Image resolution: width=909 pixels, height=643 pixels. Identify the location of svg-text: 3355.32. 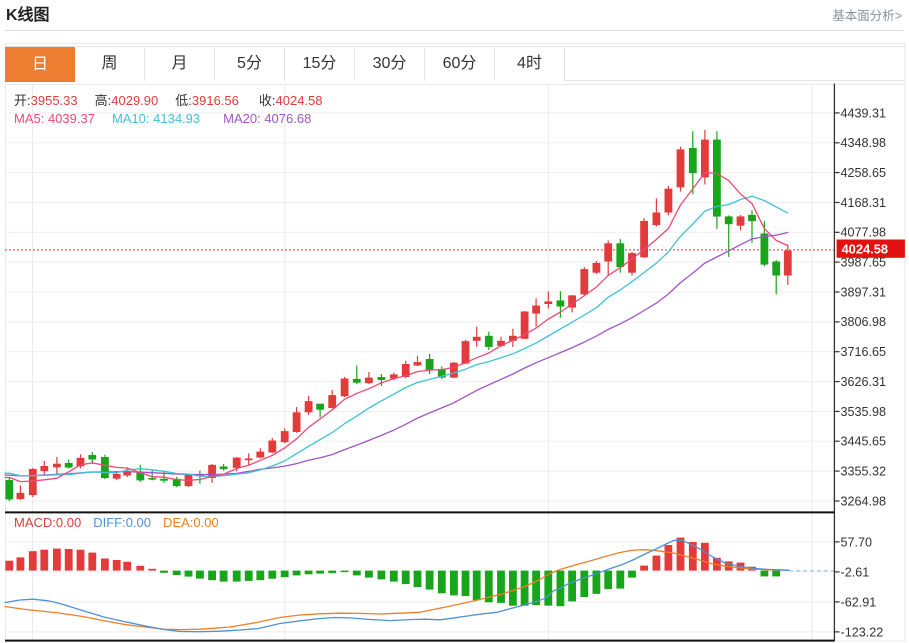
(864, 472).